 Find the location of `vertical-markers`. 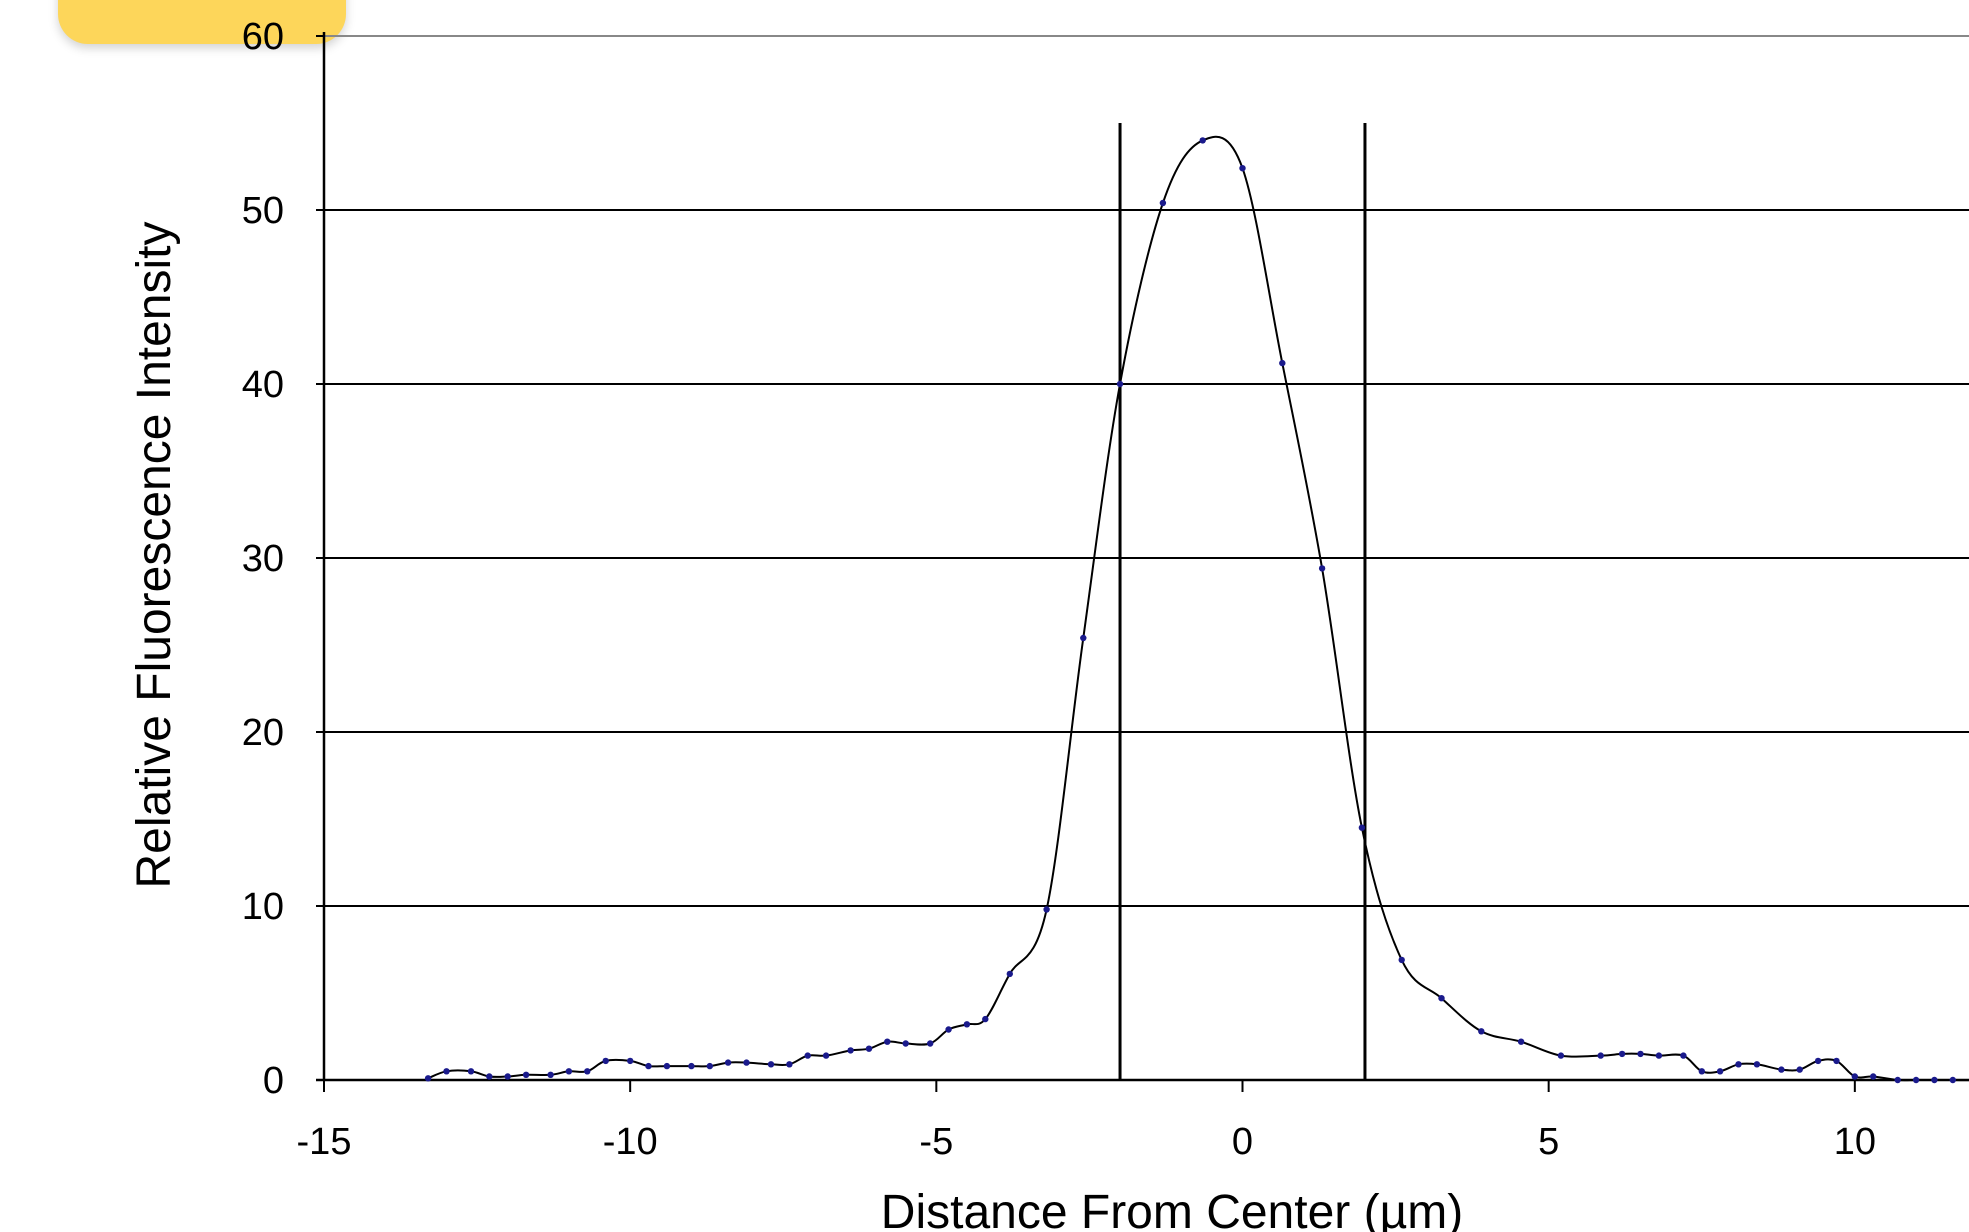

vertical-markers is located at coordinates (1242, 601).